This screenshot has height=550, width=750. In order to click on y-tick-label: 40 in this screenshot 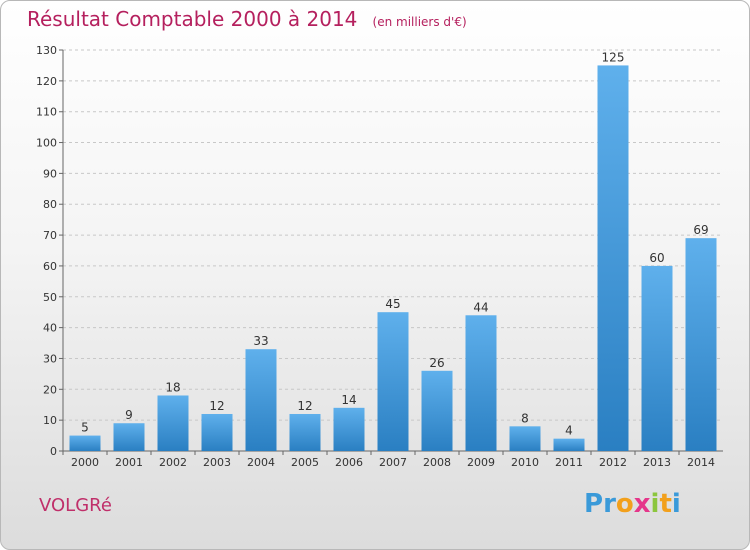, I will do `click(50, 328)`.